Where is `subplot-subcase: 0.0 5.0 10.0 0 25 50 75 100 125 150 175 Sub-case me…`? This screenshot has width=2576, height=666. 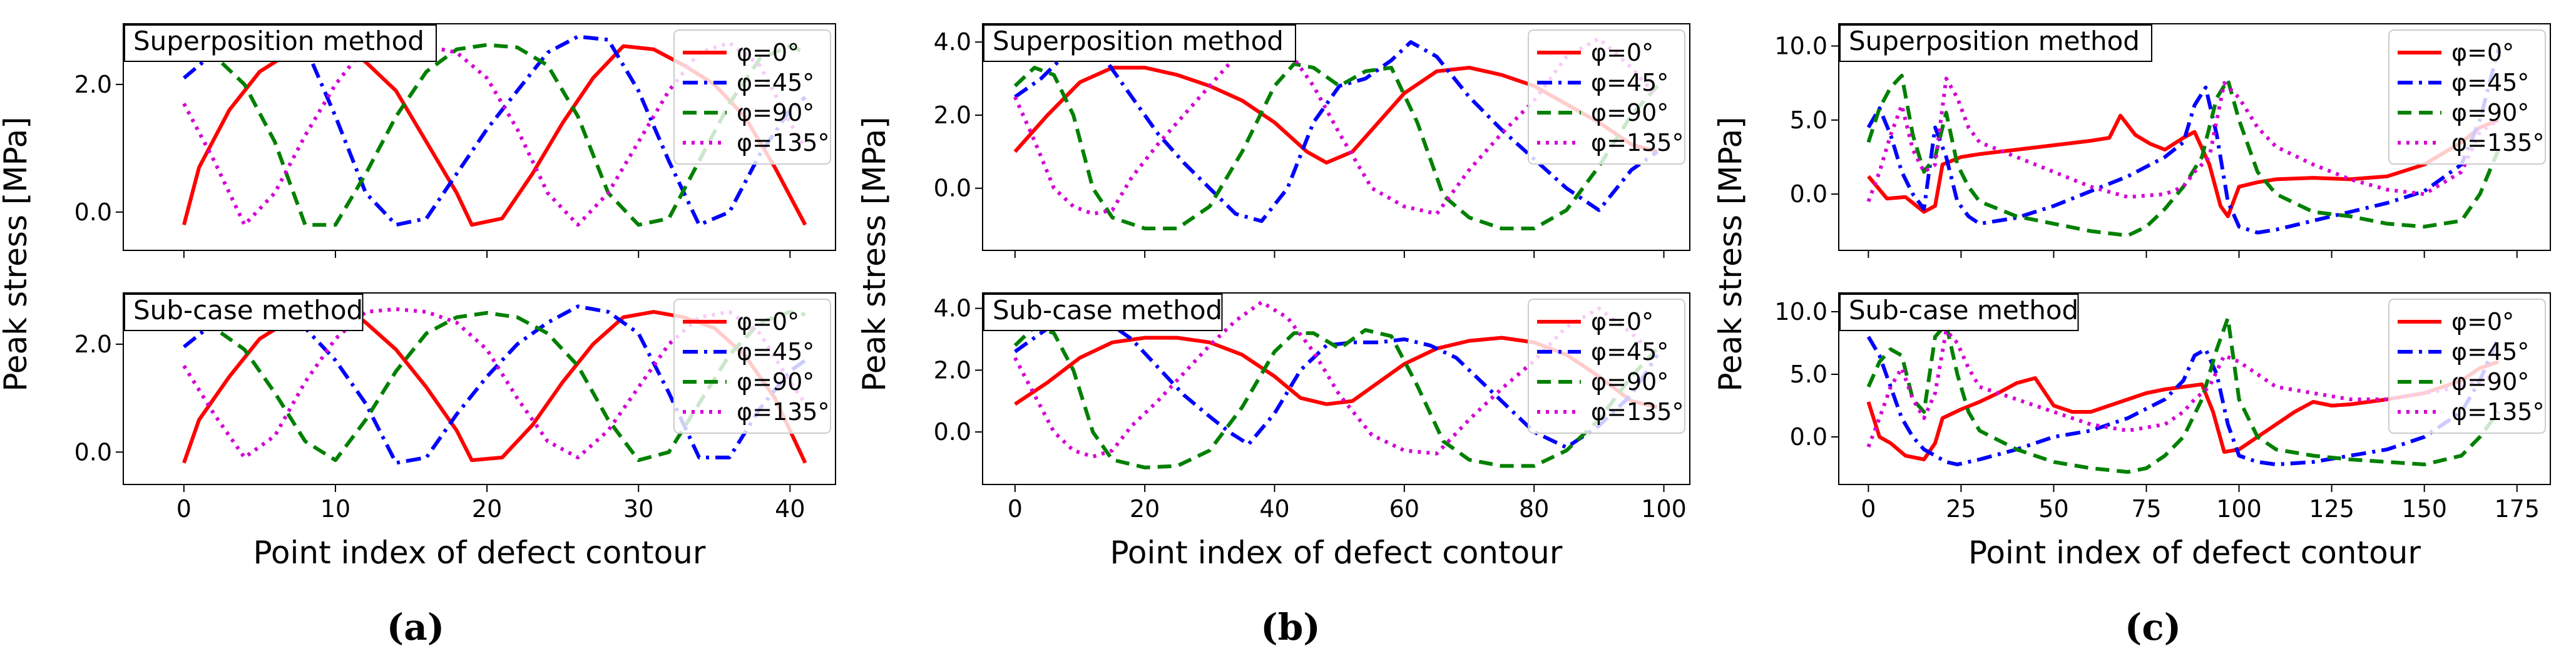 subplot-subcase: 0.0 5.0 10.0 0 25 50 75 100 125 150 175 Sub-case me… is located at coordinates (2162, 407).